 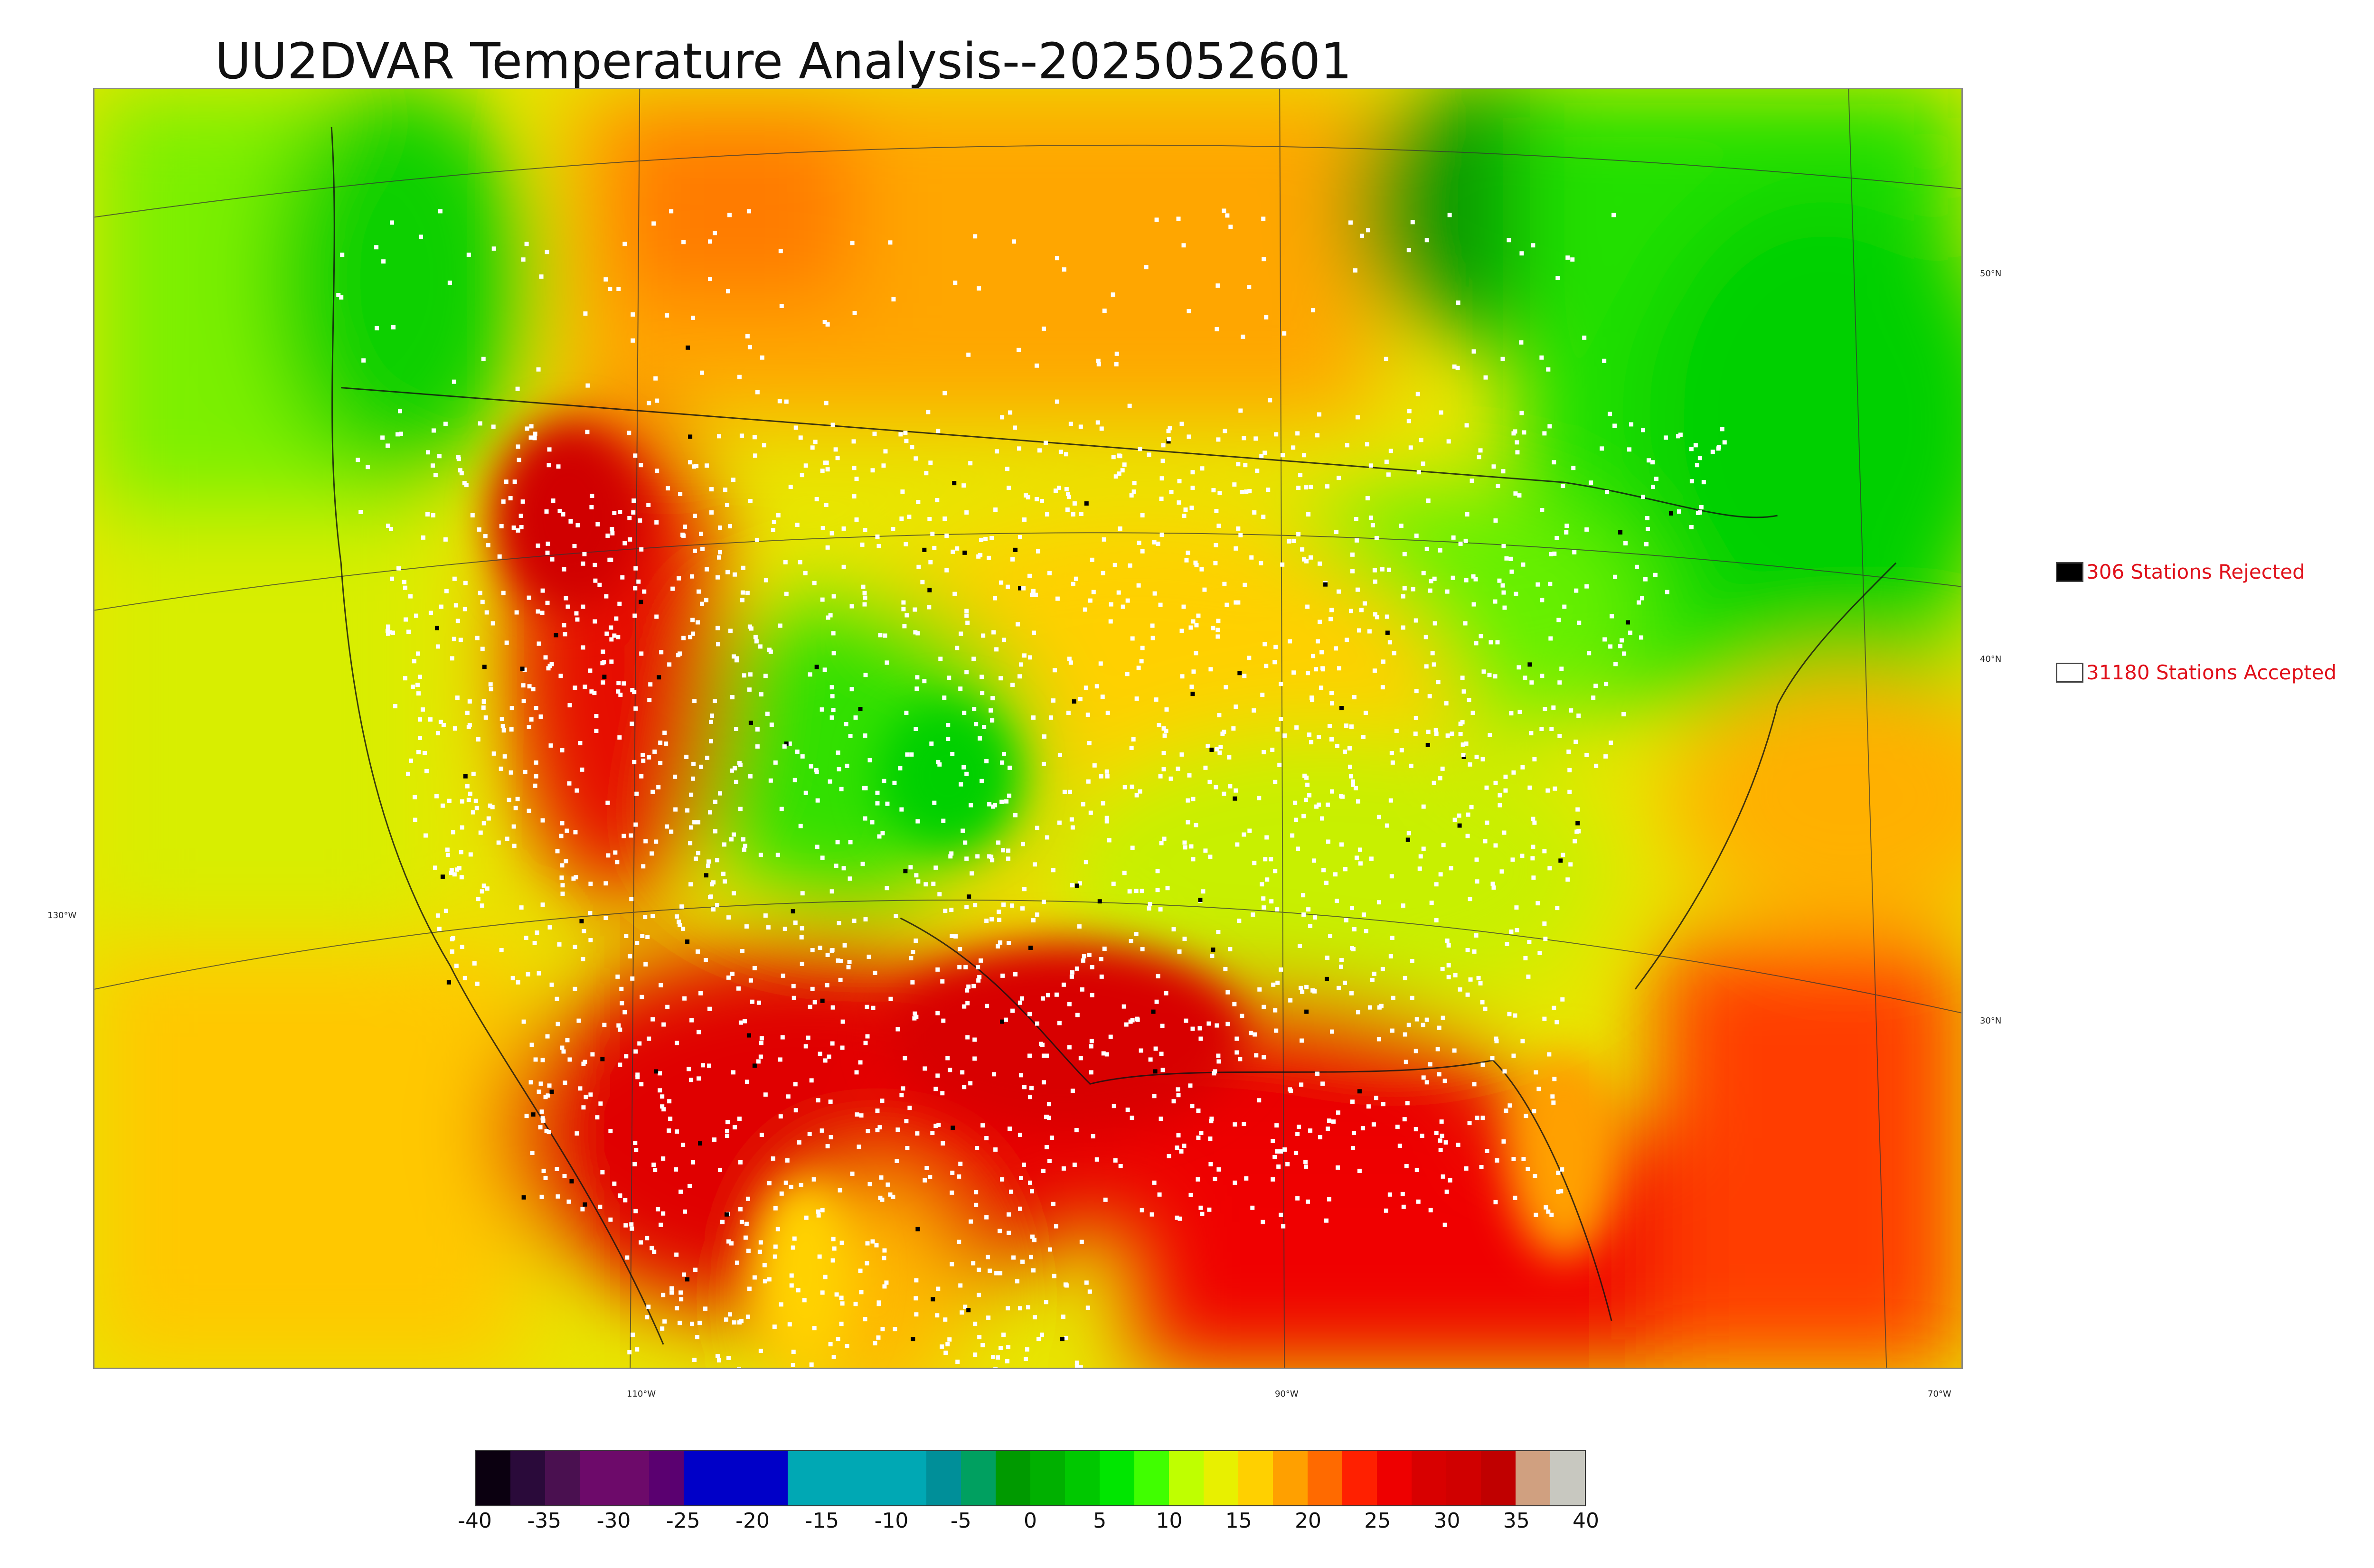 I want to click on colorbar-tick-label: 10, so click(x=1169, y=1521).